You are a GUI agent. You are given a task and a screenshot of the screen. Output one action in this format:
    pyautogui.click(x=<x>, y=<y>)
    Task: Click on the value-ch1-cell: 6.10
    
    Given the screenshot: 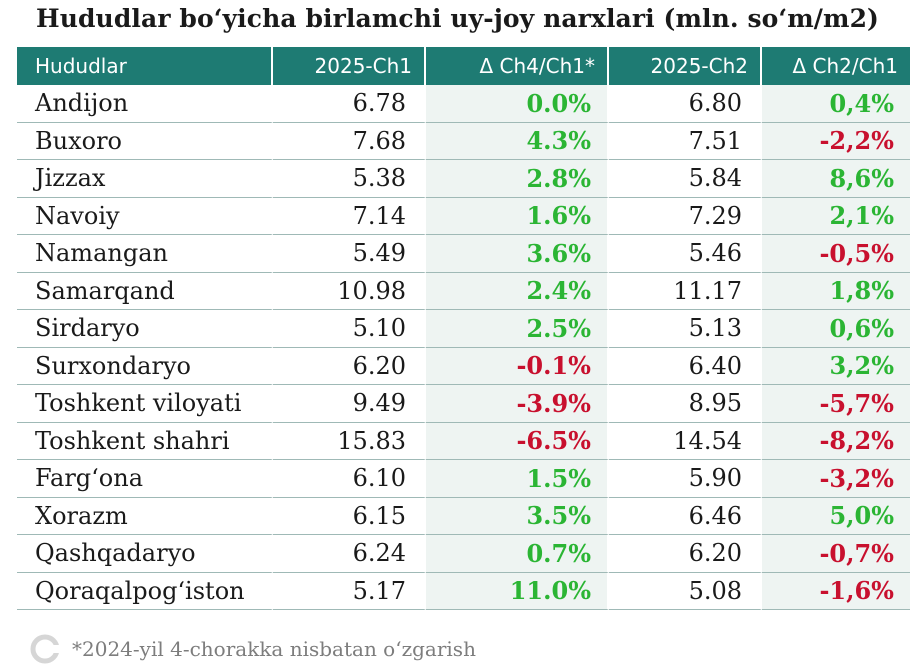 What is the action you would take?
    pyautogui.click(x=349, y=479)
    